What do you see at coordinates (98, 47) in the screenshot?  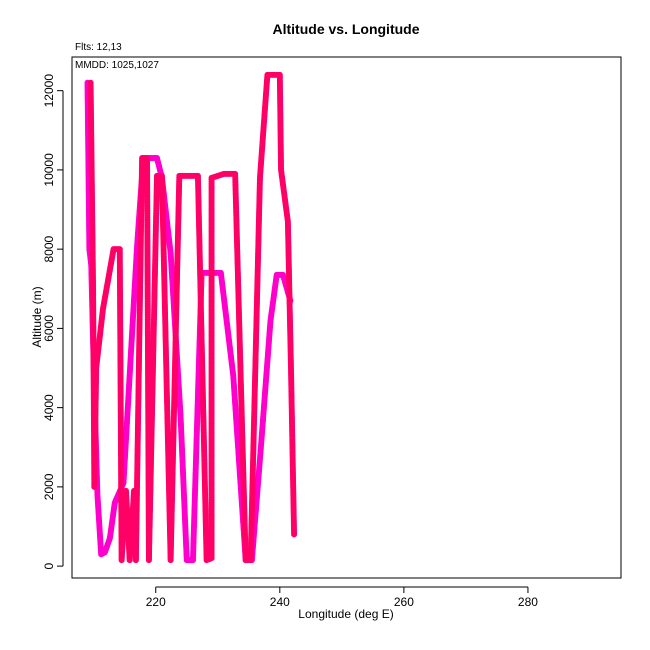 I see `flights-annotation: Flts: 12,13` at bounding box center [98, 47].